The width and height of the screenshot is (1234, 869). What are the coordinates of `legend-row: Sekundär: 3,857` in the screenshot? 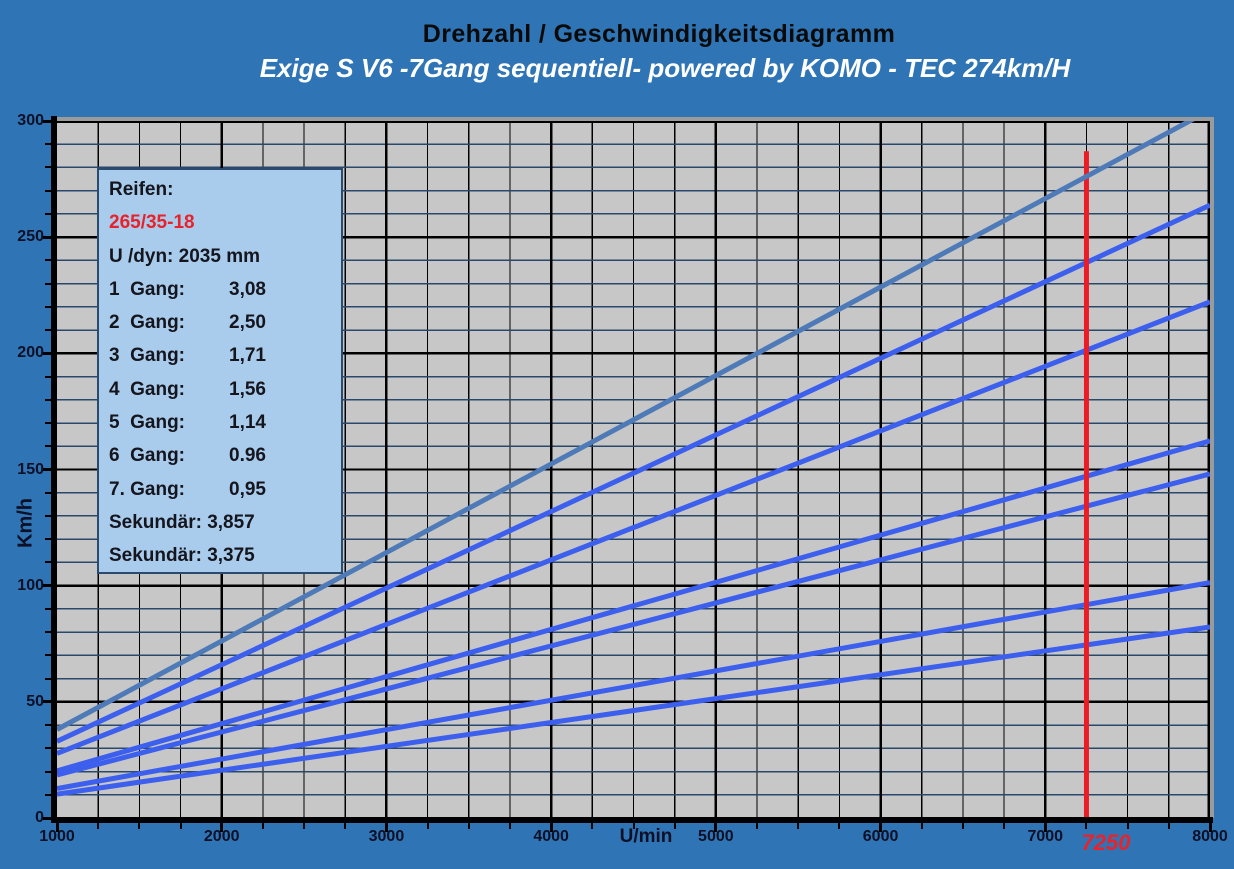 It's located at (220, 522).